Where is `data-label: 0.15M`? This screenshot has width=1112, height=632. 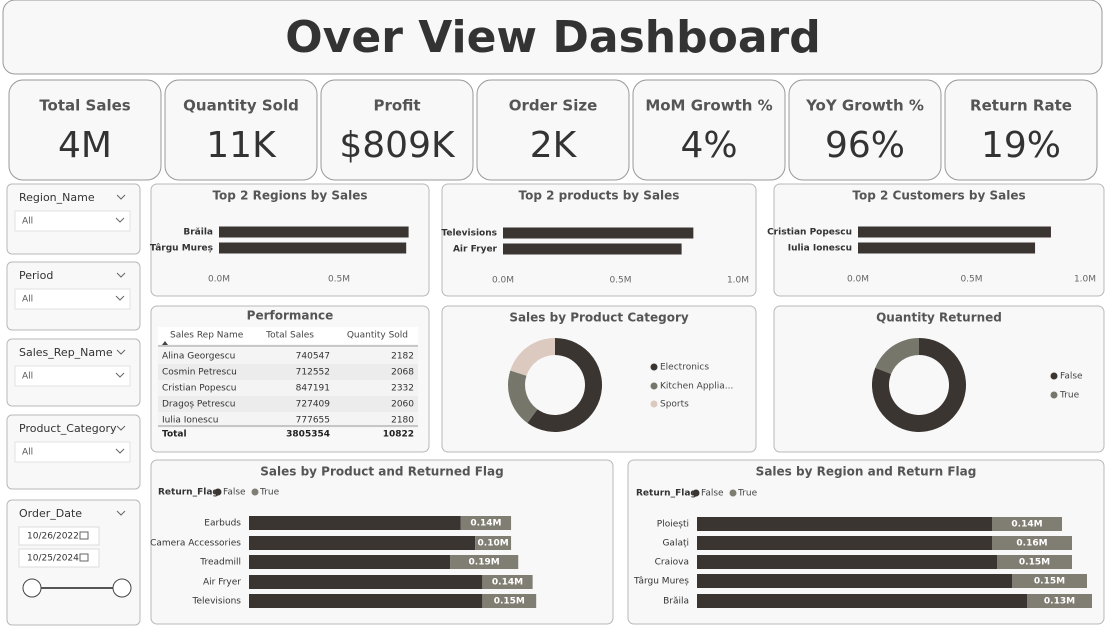 data-label: 0.15M is located at coordinates (1034, 563).